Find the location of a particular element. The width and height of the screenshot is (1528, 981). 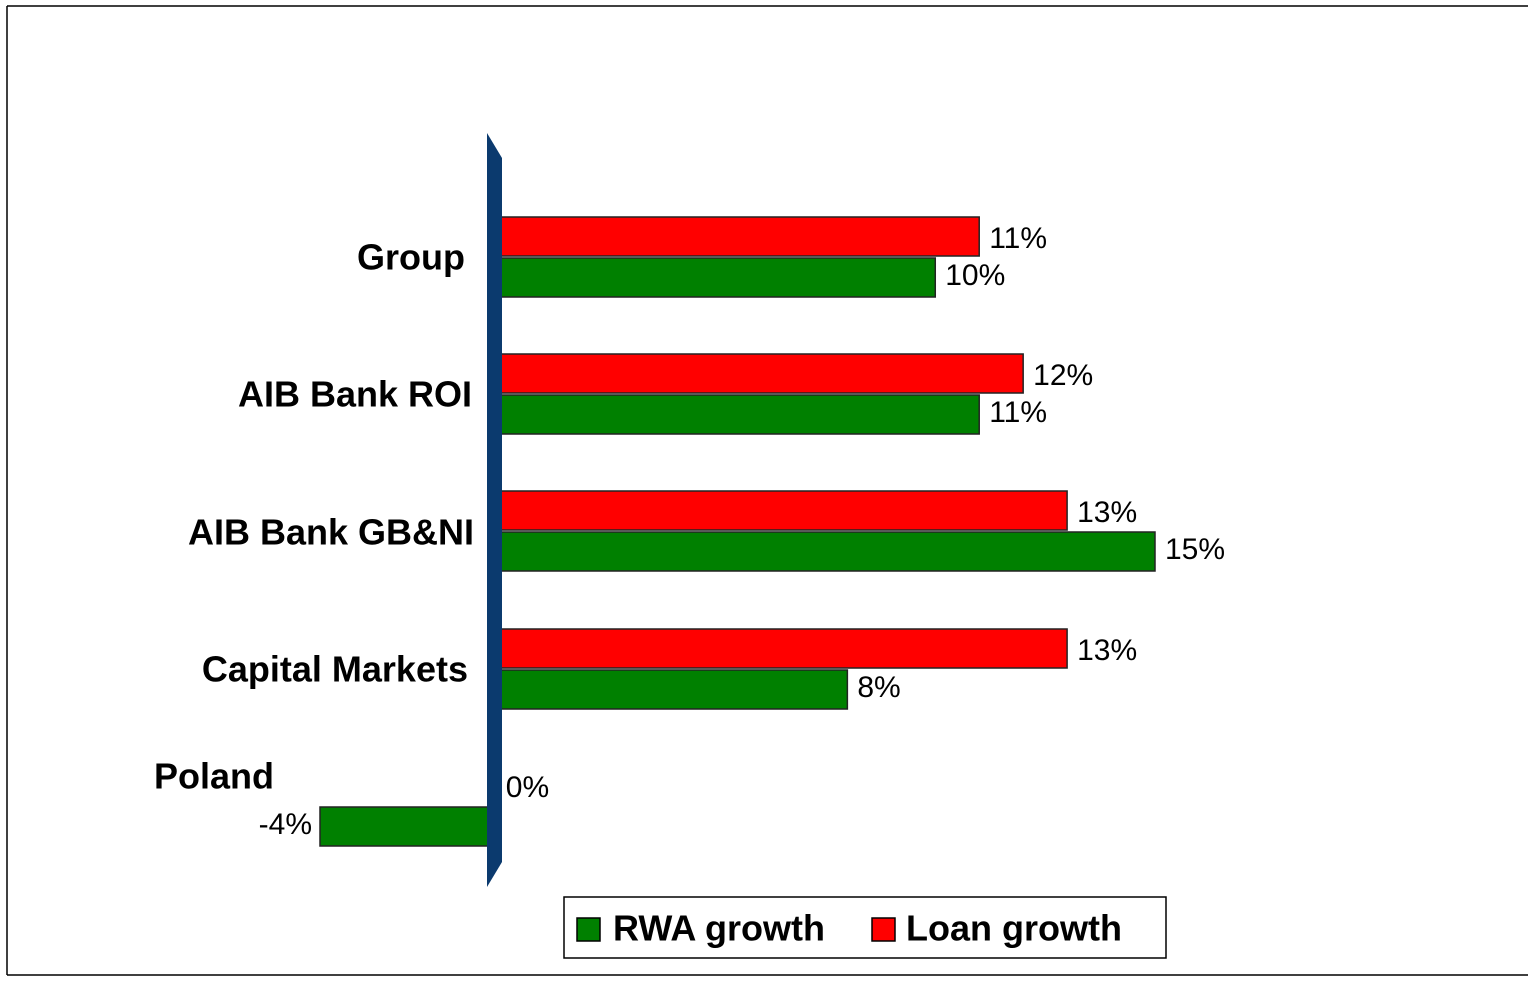

category-label: AIB Bank GB&NI is located at coordinates (331, 532).